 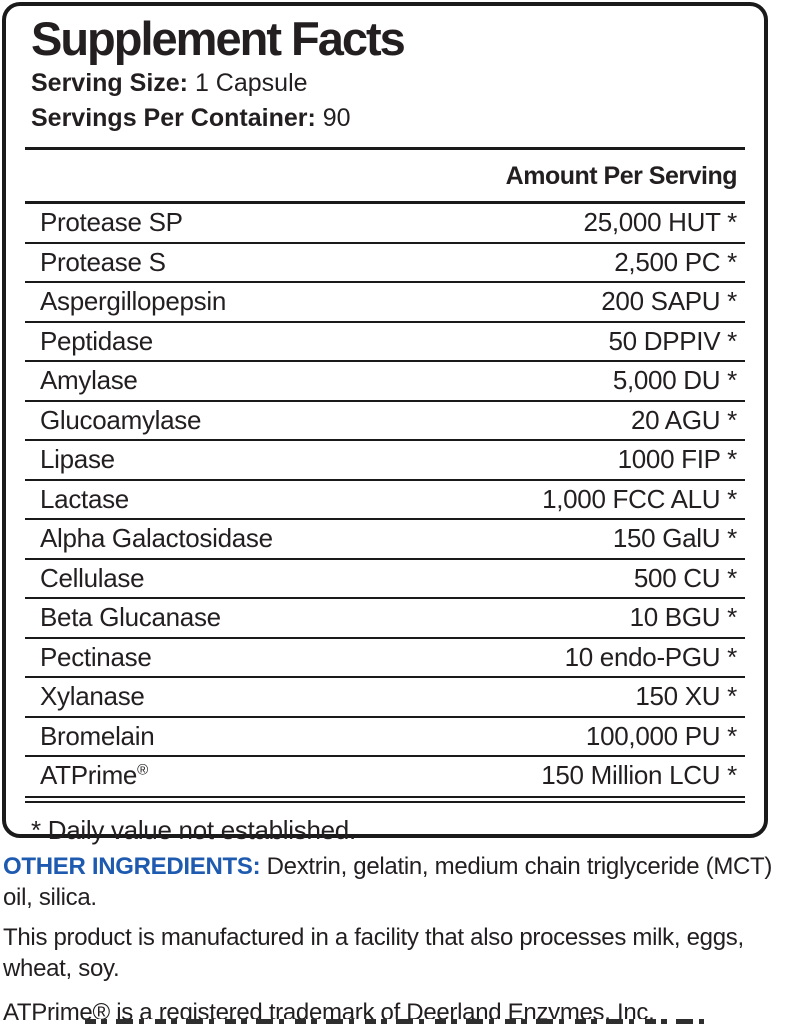 What do you see at coordinates (675, 261) in the screenshot?
I see `ingredient-amount: 2,500 PC *` at bounding box center [675, 261].